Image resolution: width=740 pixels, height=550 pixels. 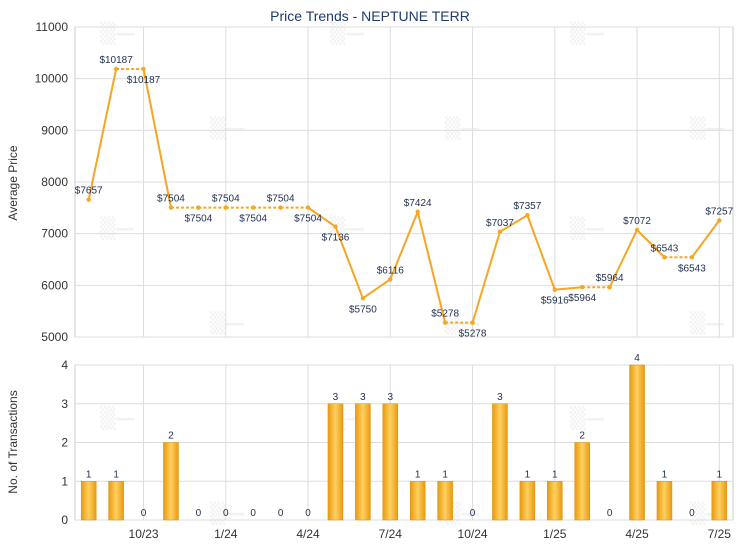 What do you see at coordinates (52, 79) in the screenshot?
I see `price-y-tick-label: 10000` at bounding box center [52, 79].